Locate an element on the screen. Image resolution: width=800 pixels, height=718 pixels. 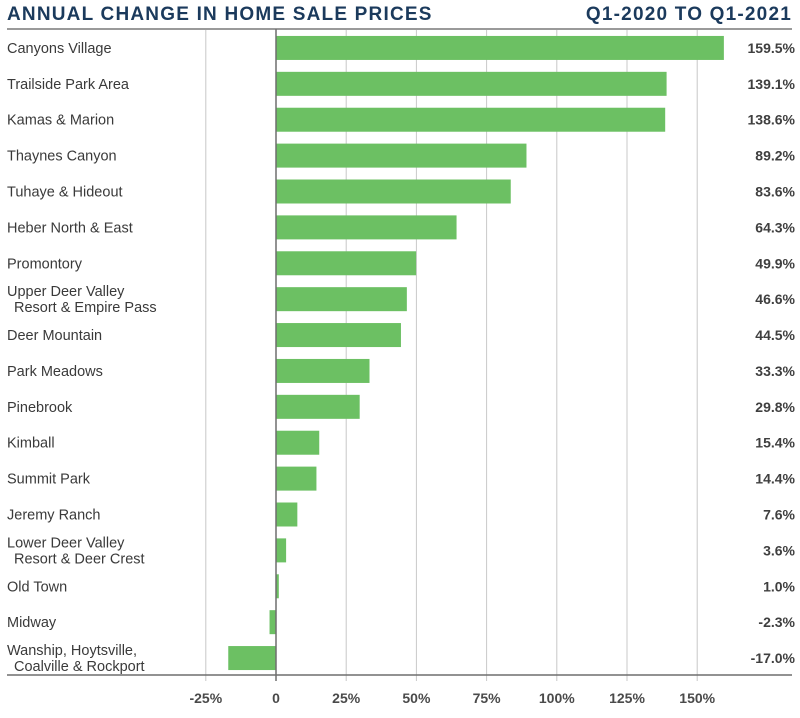
category-label: Upper Deer Valley Resort & Empire Pass is located at coordinates (82, 300).